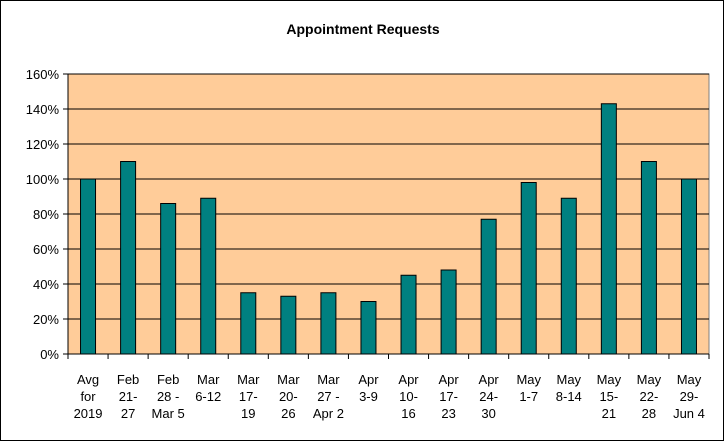 This screenshot has height=442, width=724. Describe the element at coordinates (362, 29) in the screenshot. I see `chart-title: Appointment Requests` at that location.